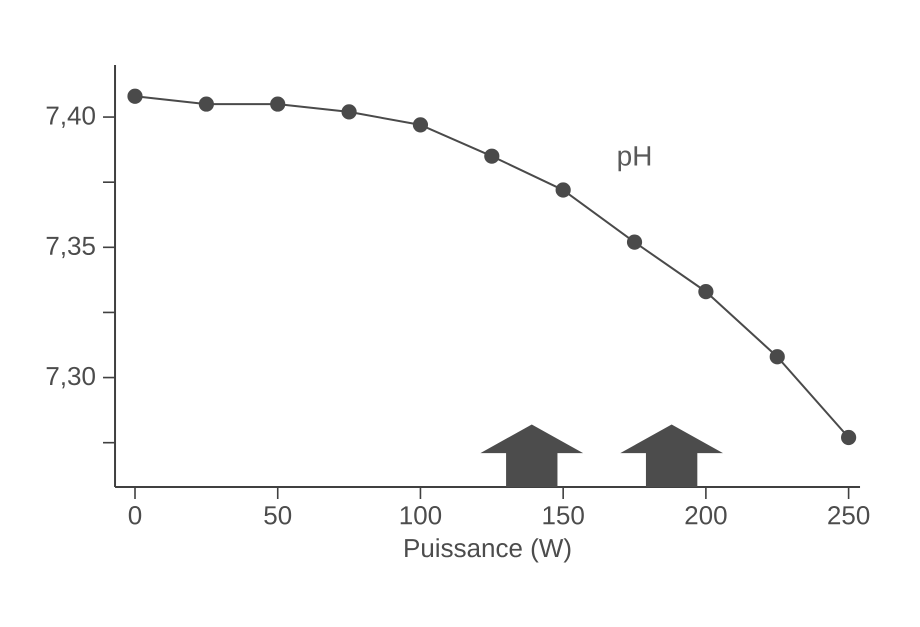 The image size is (920, 627). What do you see at coordinates (563, 515) in the screenshot?
I see `x-tick-label: 150` at bounding box center [563, 515].